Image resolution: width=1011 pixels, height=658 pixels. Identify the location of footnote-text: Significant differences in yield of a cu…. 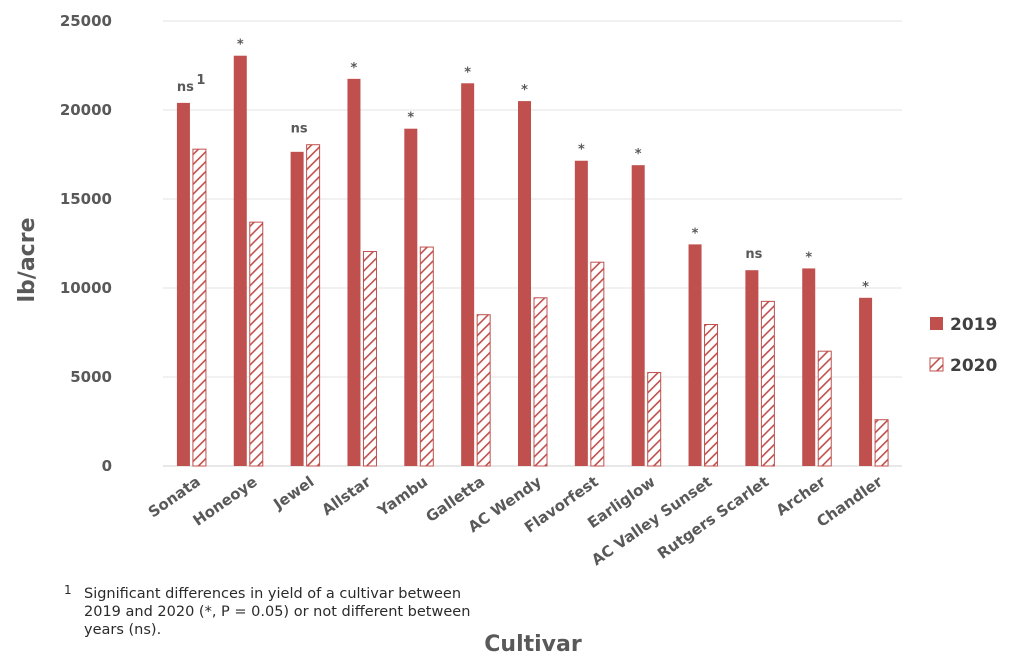
(277, 612).